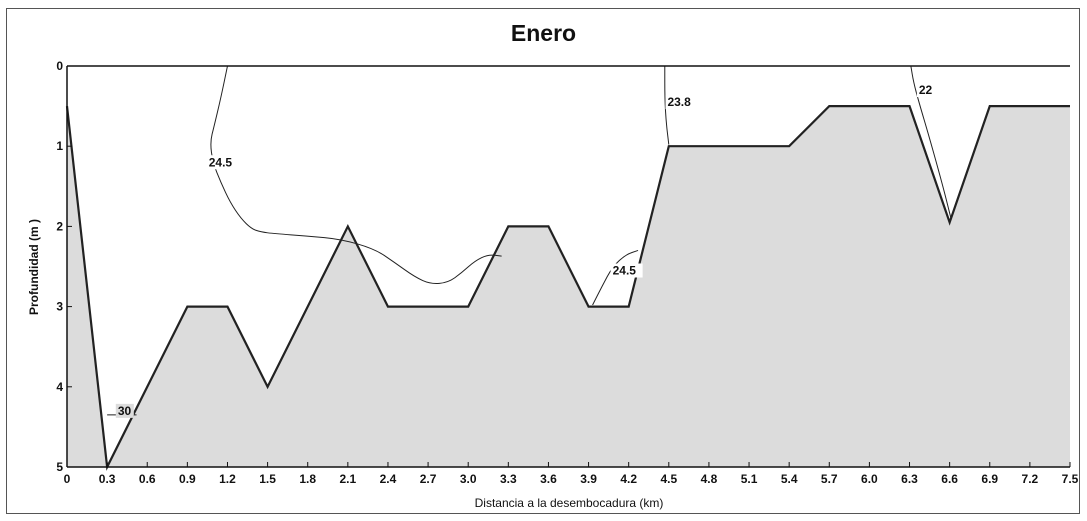  Describe the element at coordinates (588, 479) in the screenshot. I see `x-tick-label: 3.9` at that location.